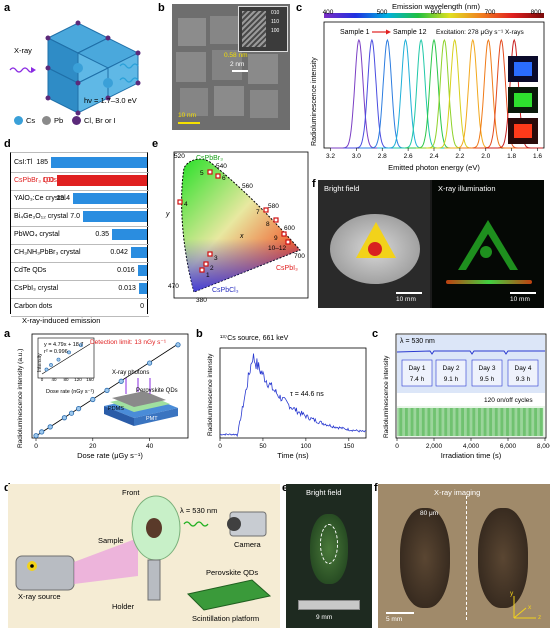 Image resolution: width=554 pixels, height=632 pixels. What do you see at coordinates (80, 253) in the screenshot?
I see `bar-row: CH₃NH₃PbBr₃ crystal 0.042` at bounding box center [80, 253].